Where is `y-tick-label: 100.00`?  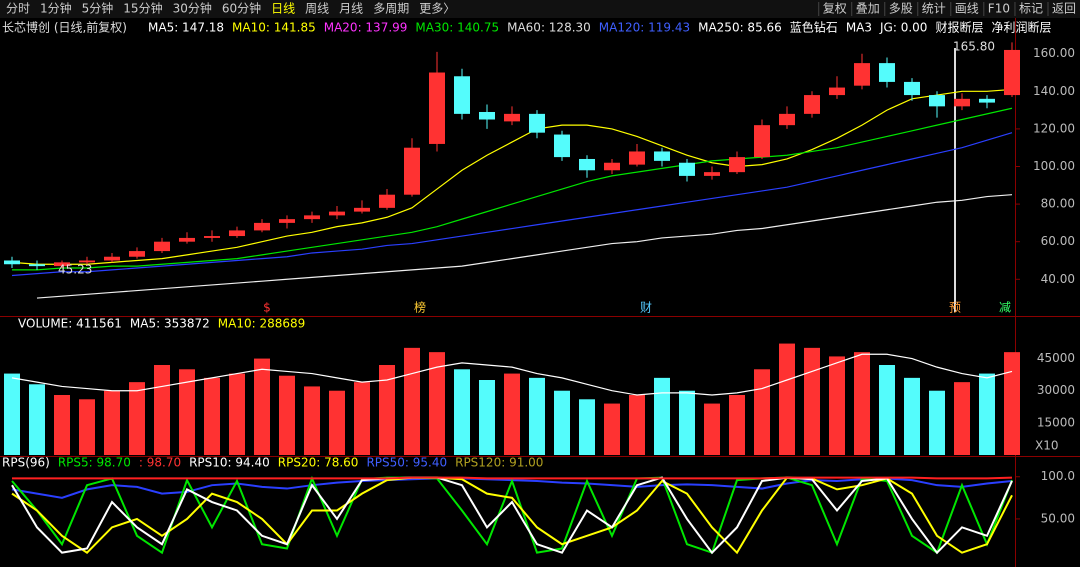
y-tick-label: 100.00 is located at coordinates (1054, 166).